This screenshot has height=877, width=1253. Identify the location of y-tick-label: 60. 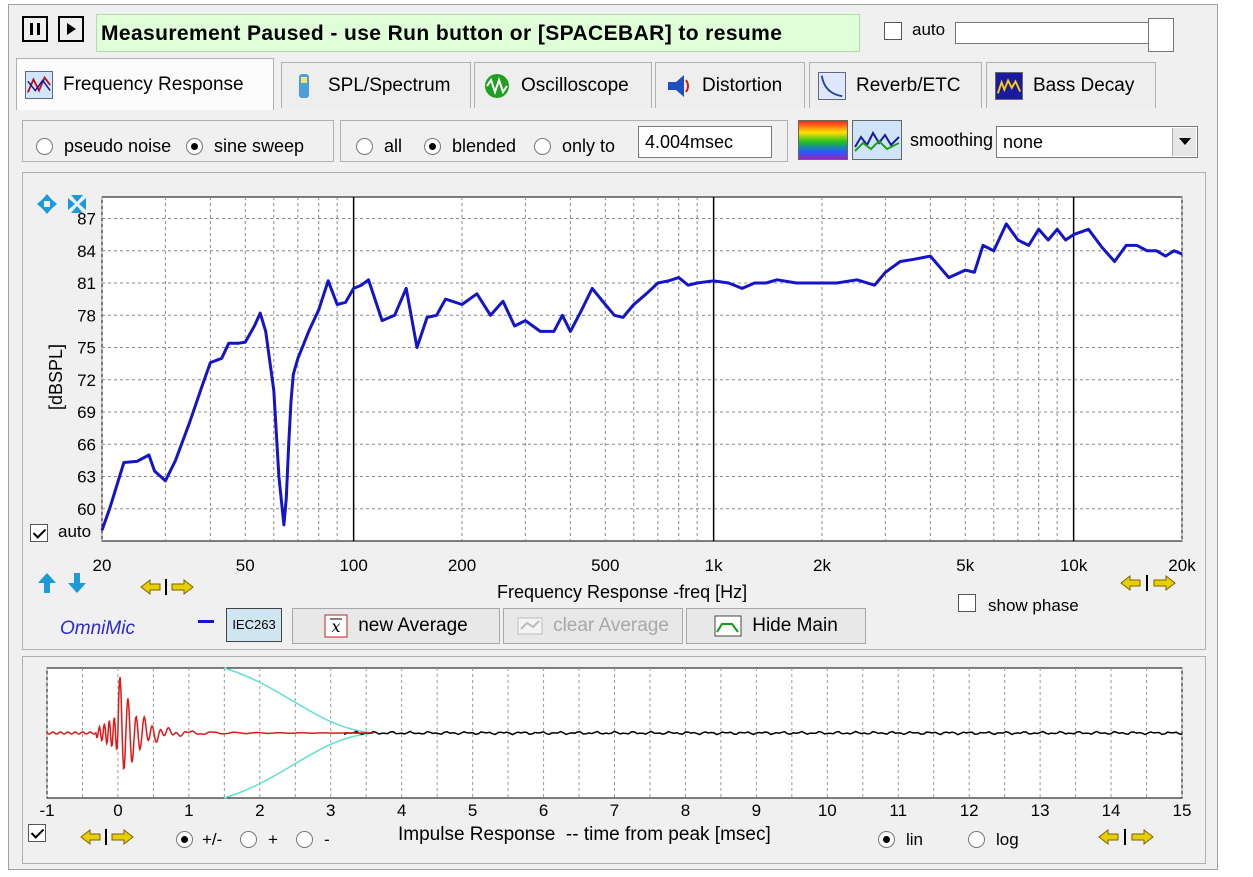
(86, 509).